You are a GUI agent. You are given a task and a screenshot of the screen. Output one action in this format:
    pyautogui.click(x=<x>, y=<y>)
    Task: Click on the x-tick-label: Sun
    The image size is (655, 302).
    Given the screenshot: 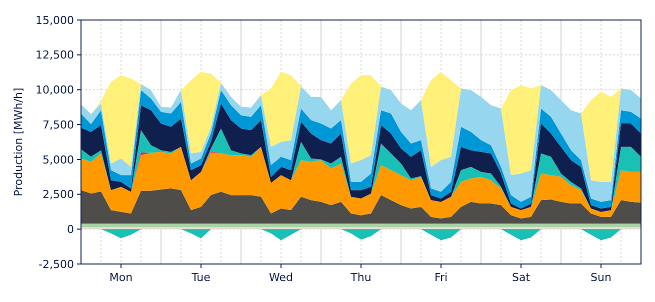 What is the action you would take?
    pyautogui.click(x=601, y=277)
    